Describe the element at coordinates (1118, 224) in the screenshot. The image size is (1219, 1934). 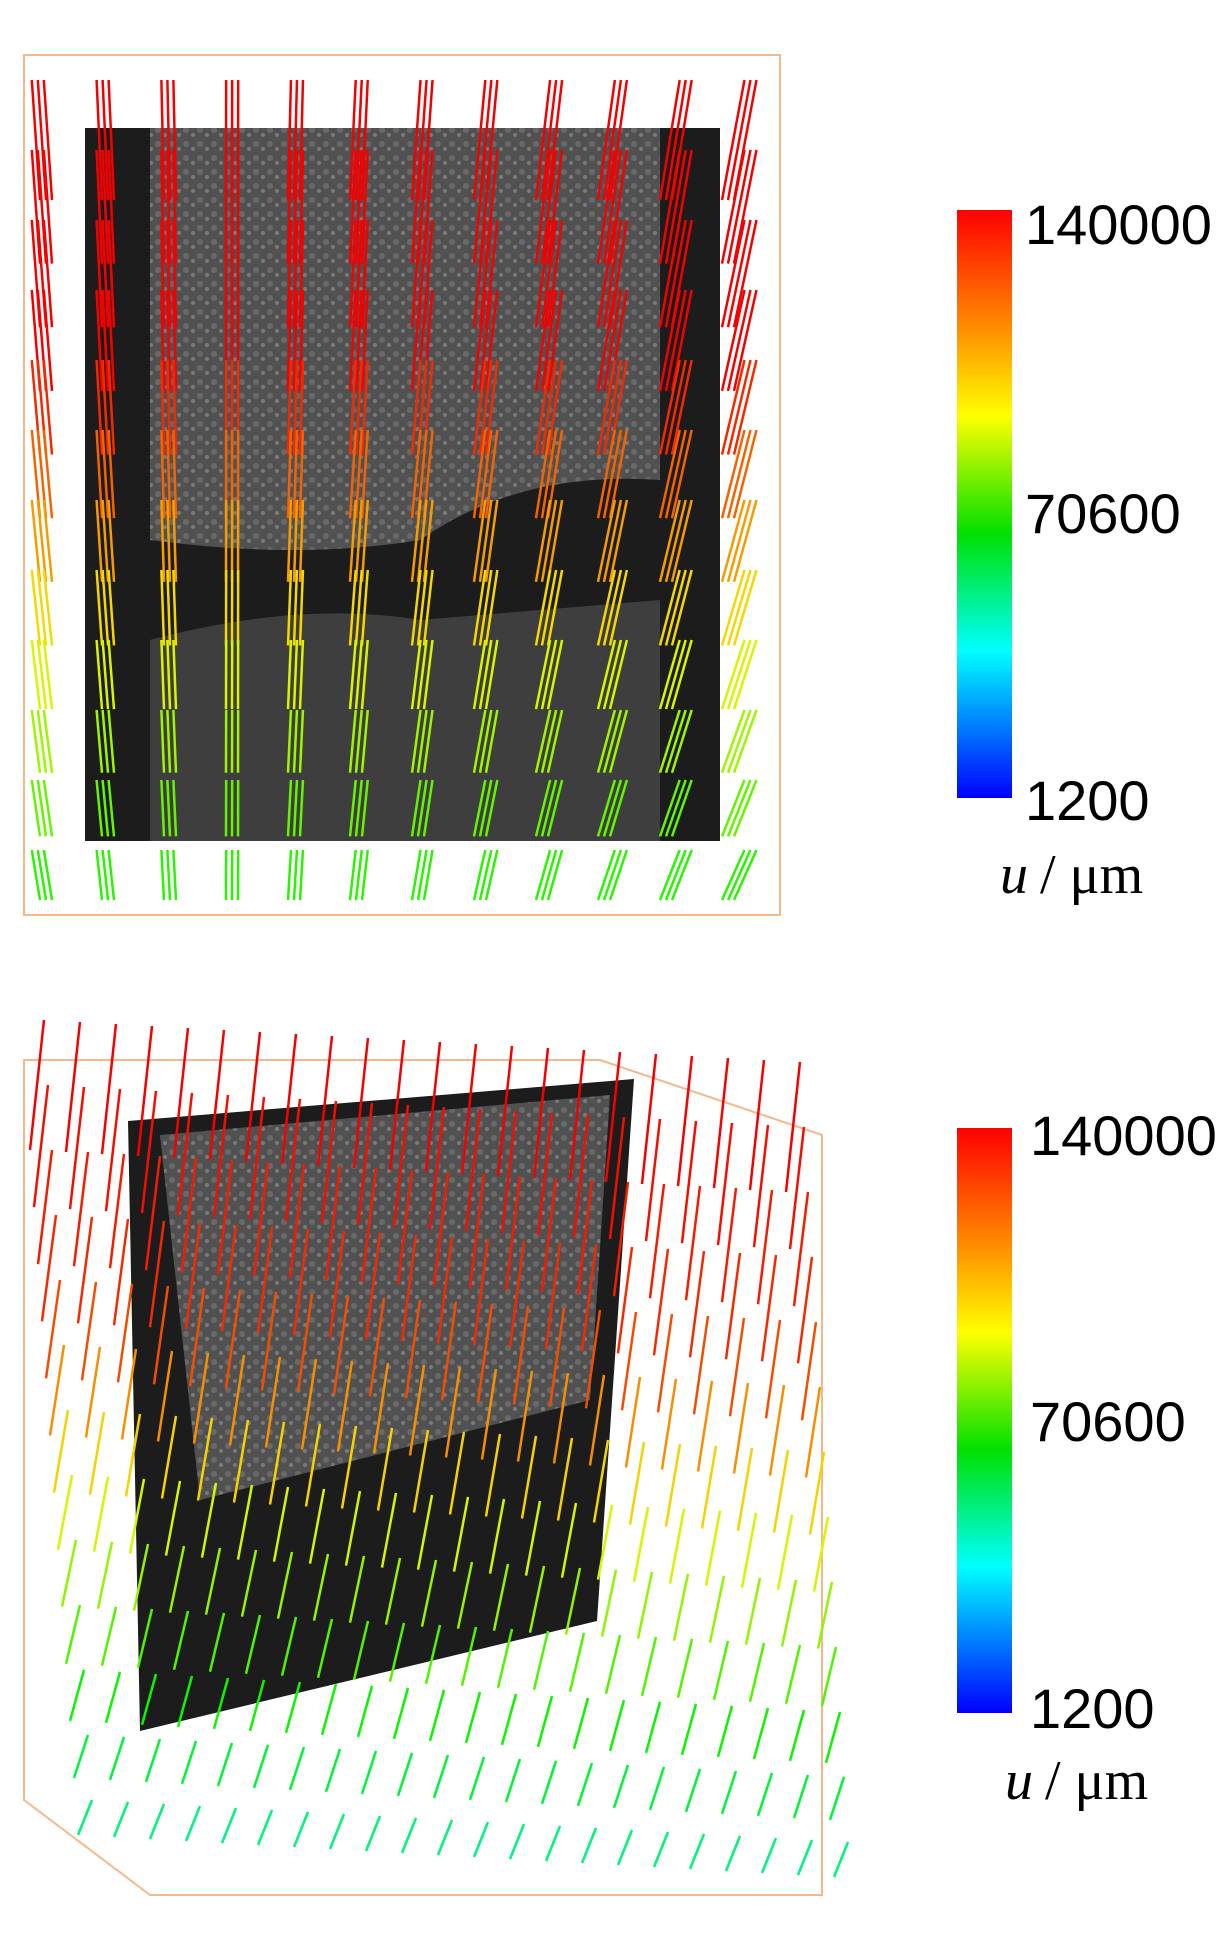
I see `colorbar-max: 140000` at that location.